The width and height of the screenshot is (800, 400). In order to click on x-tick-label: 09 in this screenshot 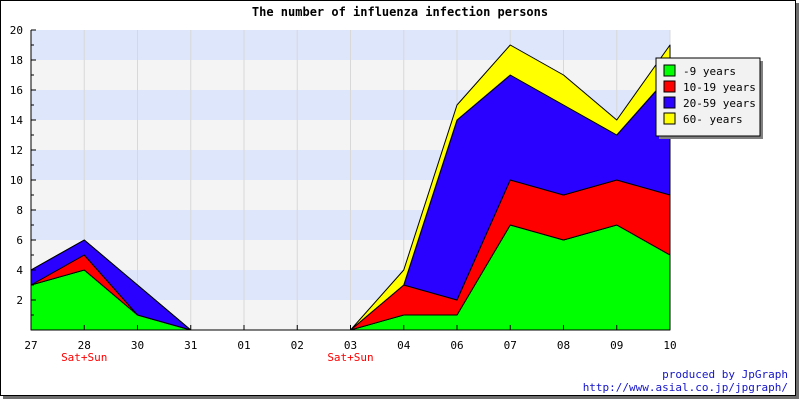, I will do `click(616, 345)`.